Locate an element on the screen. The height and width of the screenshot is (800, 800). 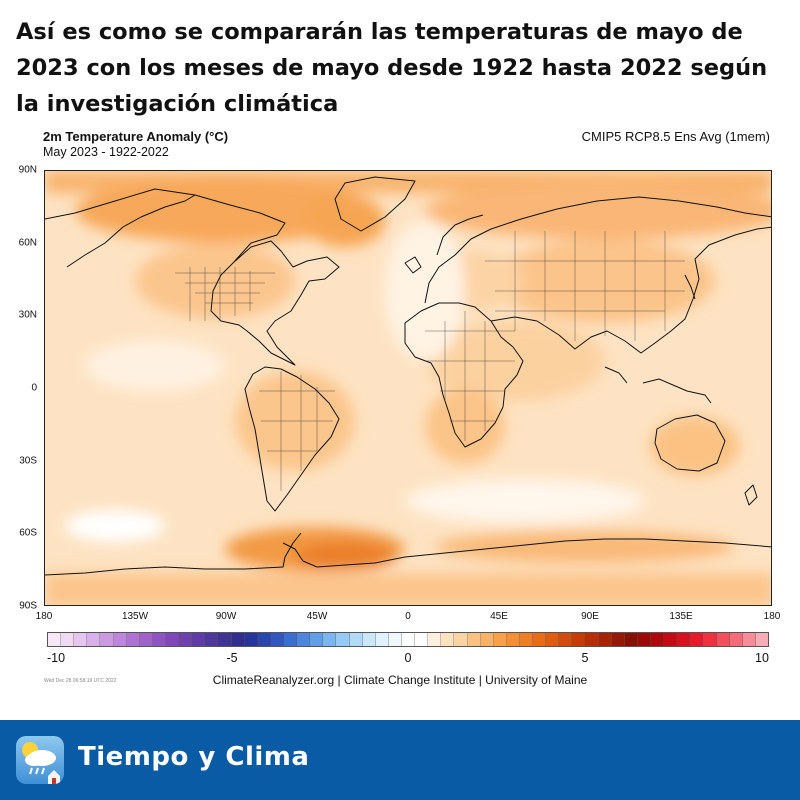
colorbar is located at coordinates (408, 639).